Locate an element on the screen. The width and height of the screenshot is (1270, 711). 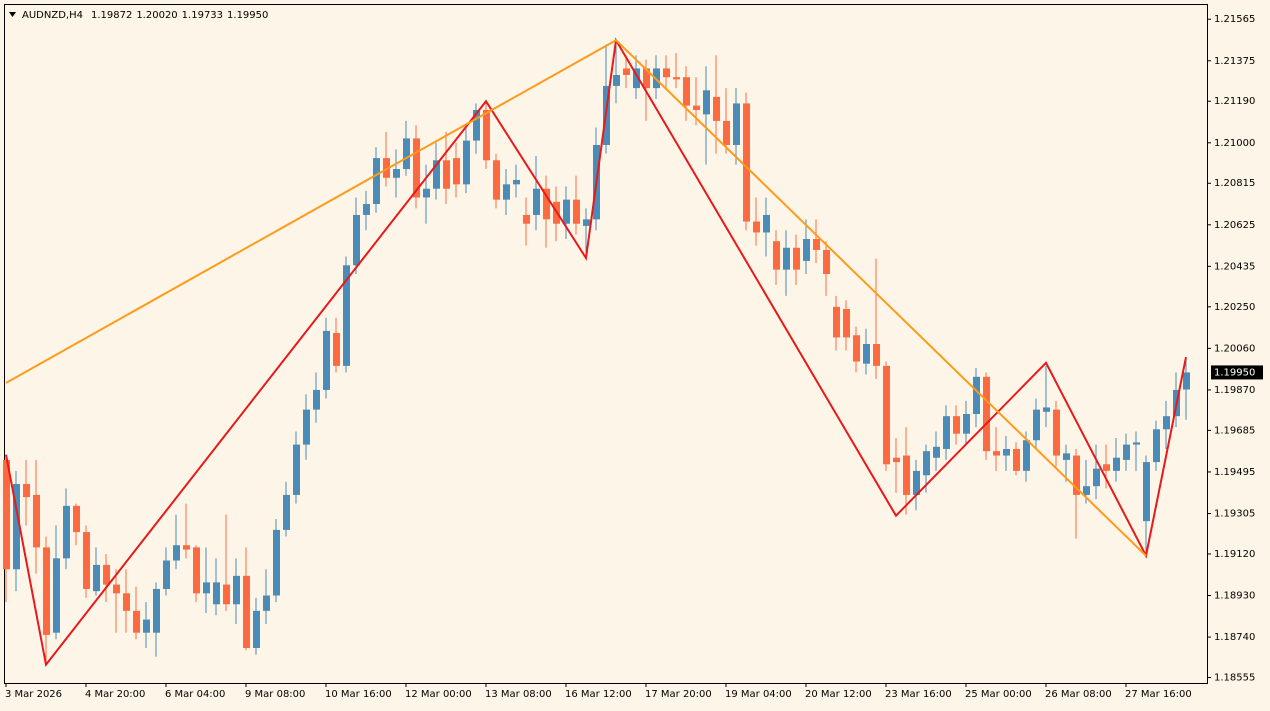
x-tick-label: 10 Mar 16:00 is located at coordinates (358, 694).